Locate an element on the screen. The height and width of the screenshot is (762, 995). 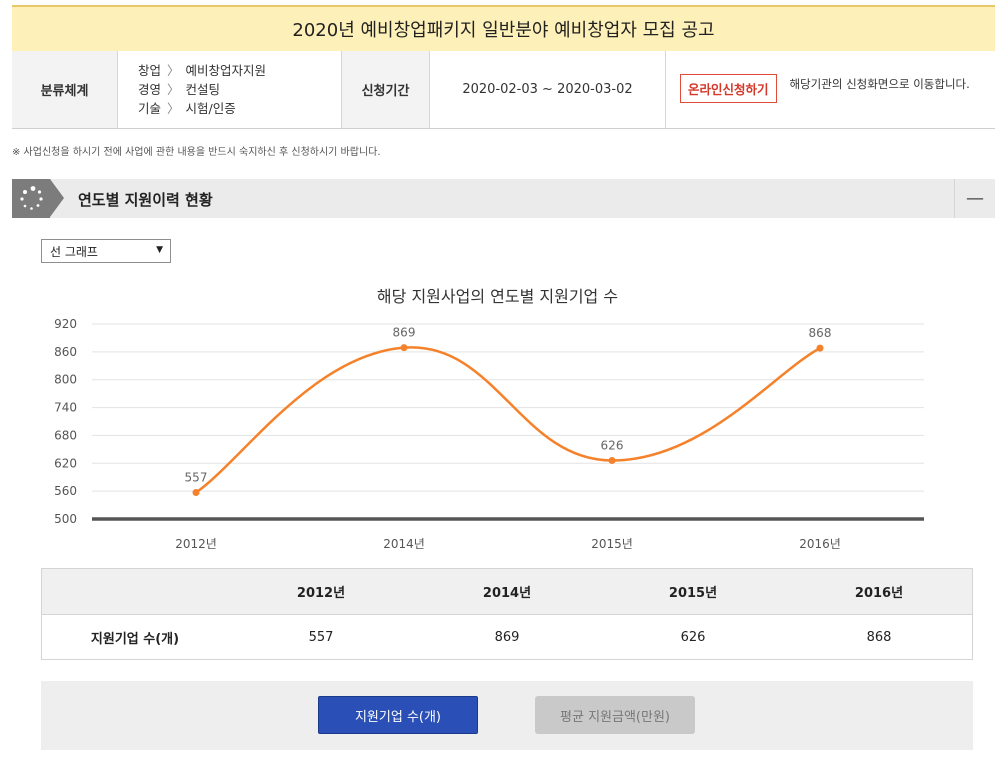
data-label: 557 is located at coordinates (196, 478).